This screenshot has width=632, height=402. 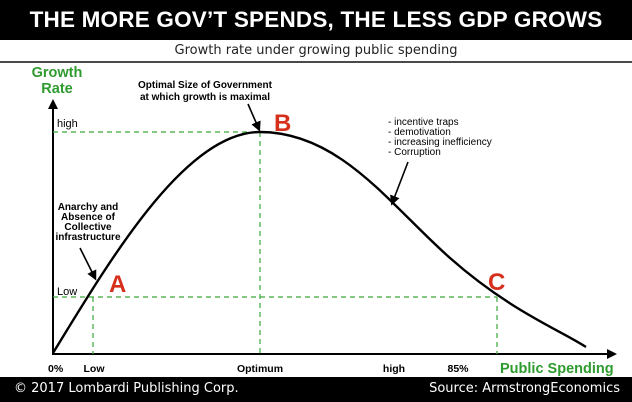 I want to click on arrow-list, so click(x=399, y=183).